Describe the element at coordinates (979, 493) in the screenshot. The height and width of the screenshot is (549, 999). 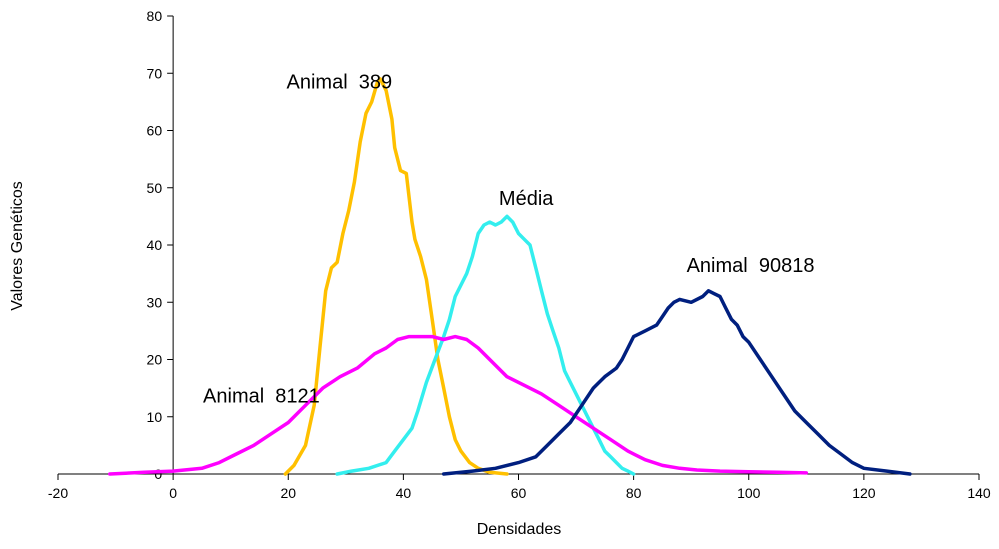
I see `x-tick-label: 140` at that location.